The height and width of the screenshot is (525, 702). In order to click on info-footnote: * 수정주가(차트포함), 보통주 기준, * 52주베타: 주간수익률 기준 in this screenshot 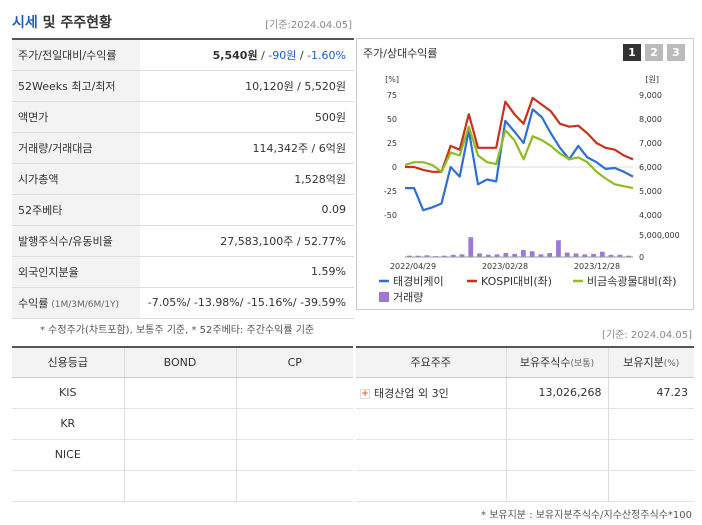, I will do `click(177, 330)`.